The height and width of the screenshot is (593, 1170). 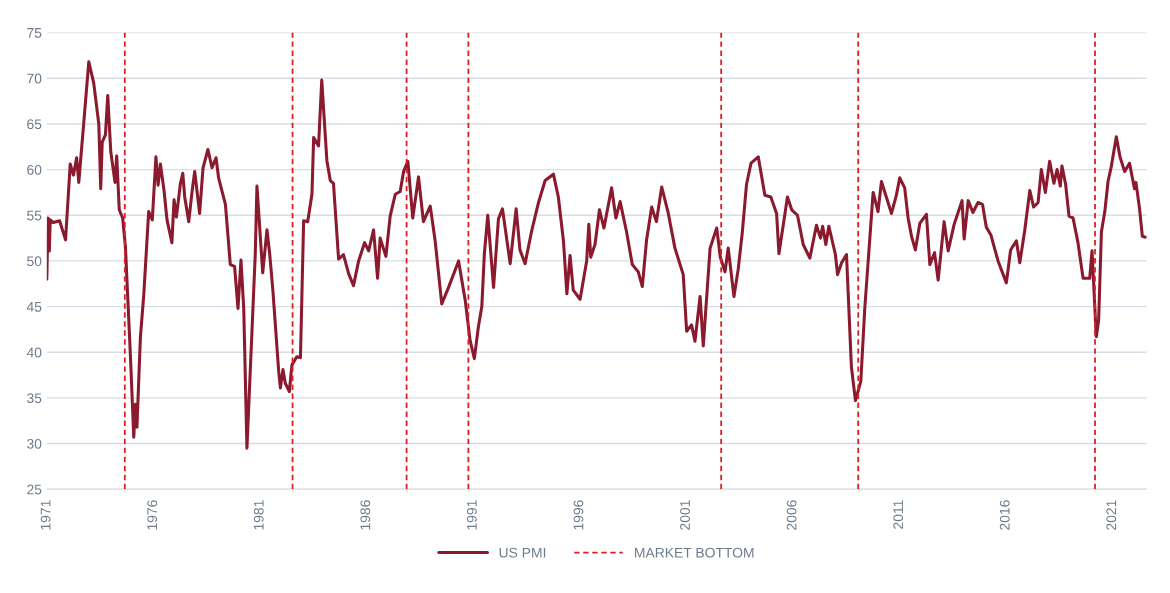 What do you see at coordinates (578, 515) in the screenshot?
I see `x-tick-label: 1996` at bounding box center [578, 515].